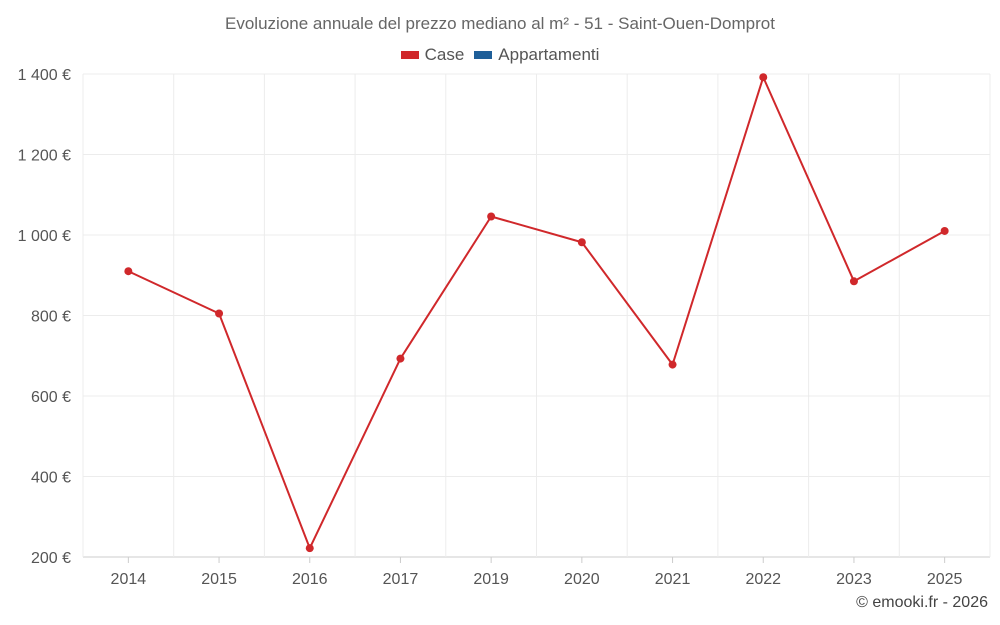  Describe the element at coordinates (853, 281) in the screenshot. I see `data-point-2023` at that location.